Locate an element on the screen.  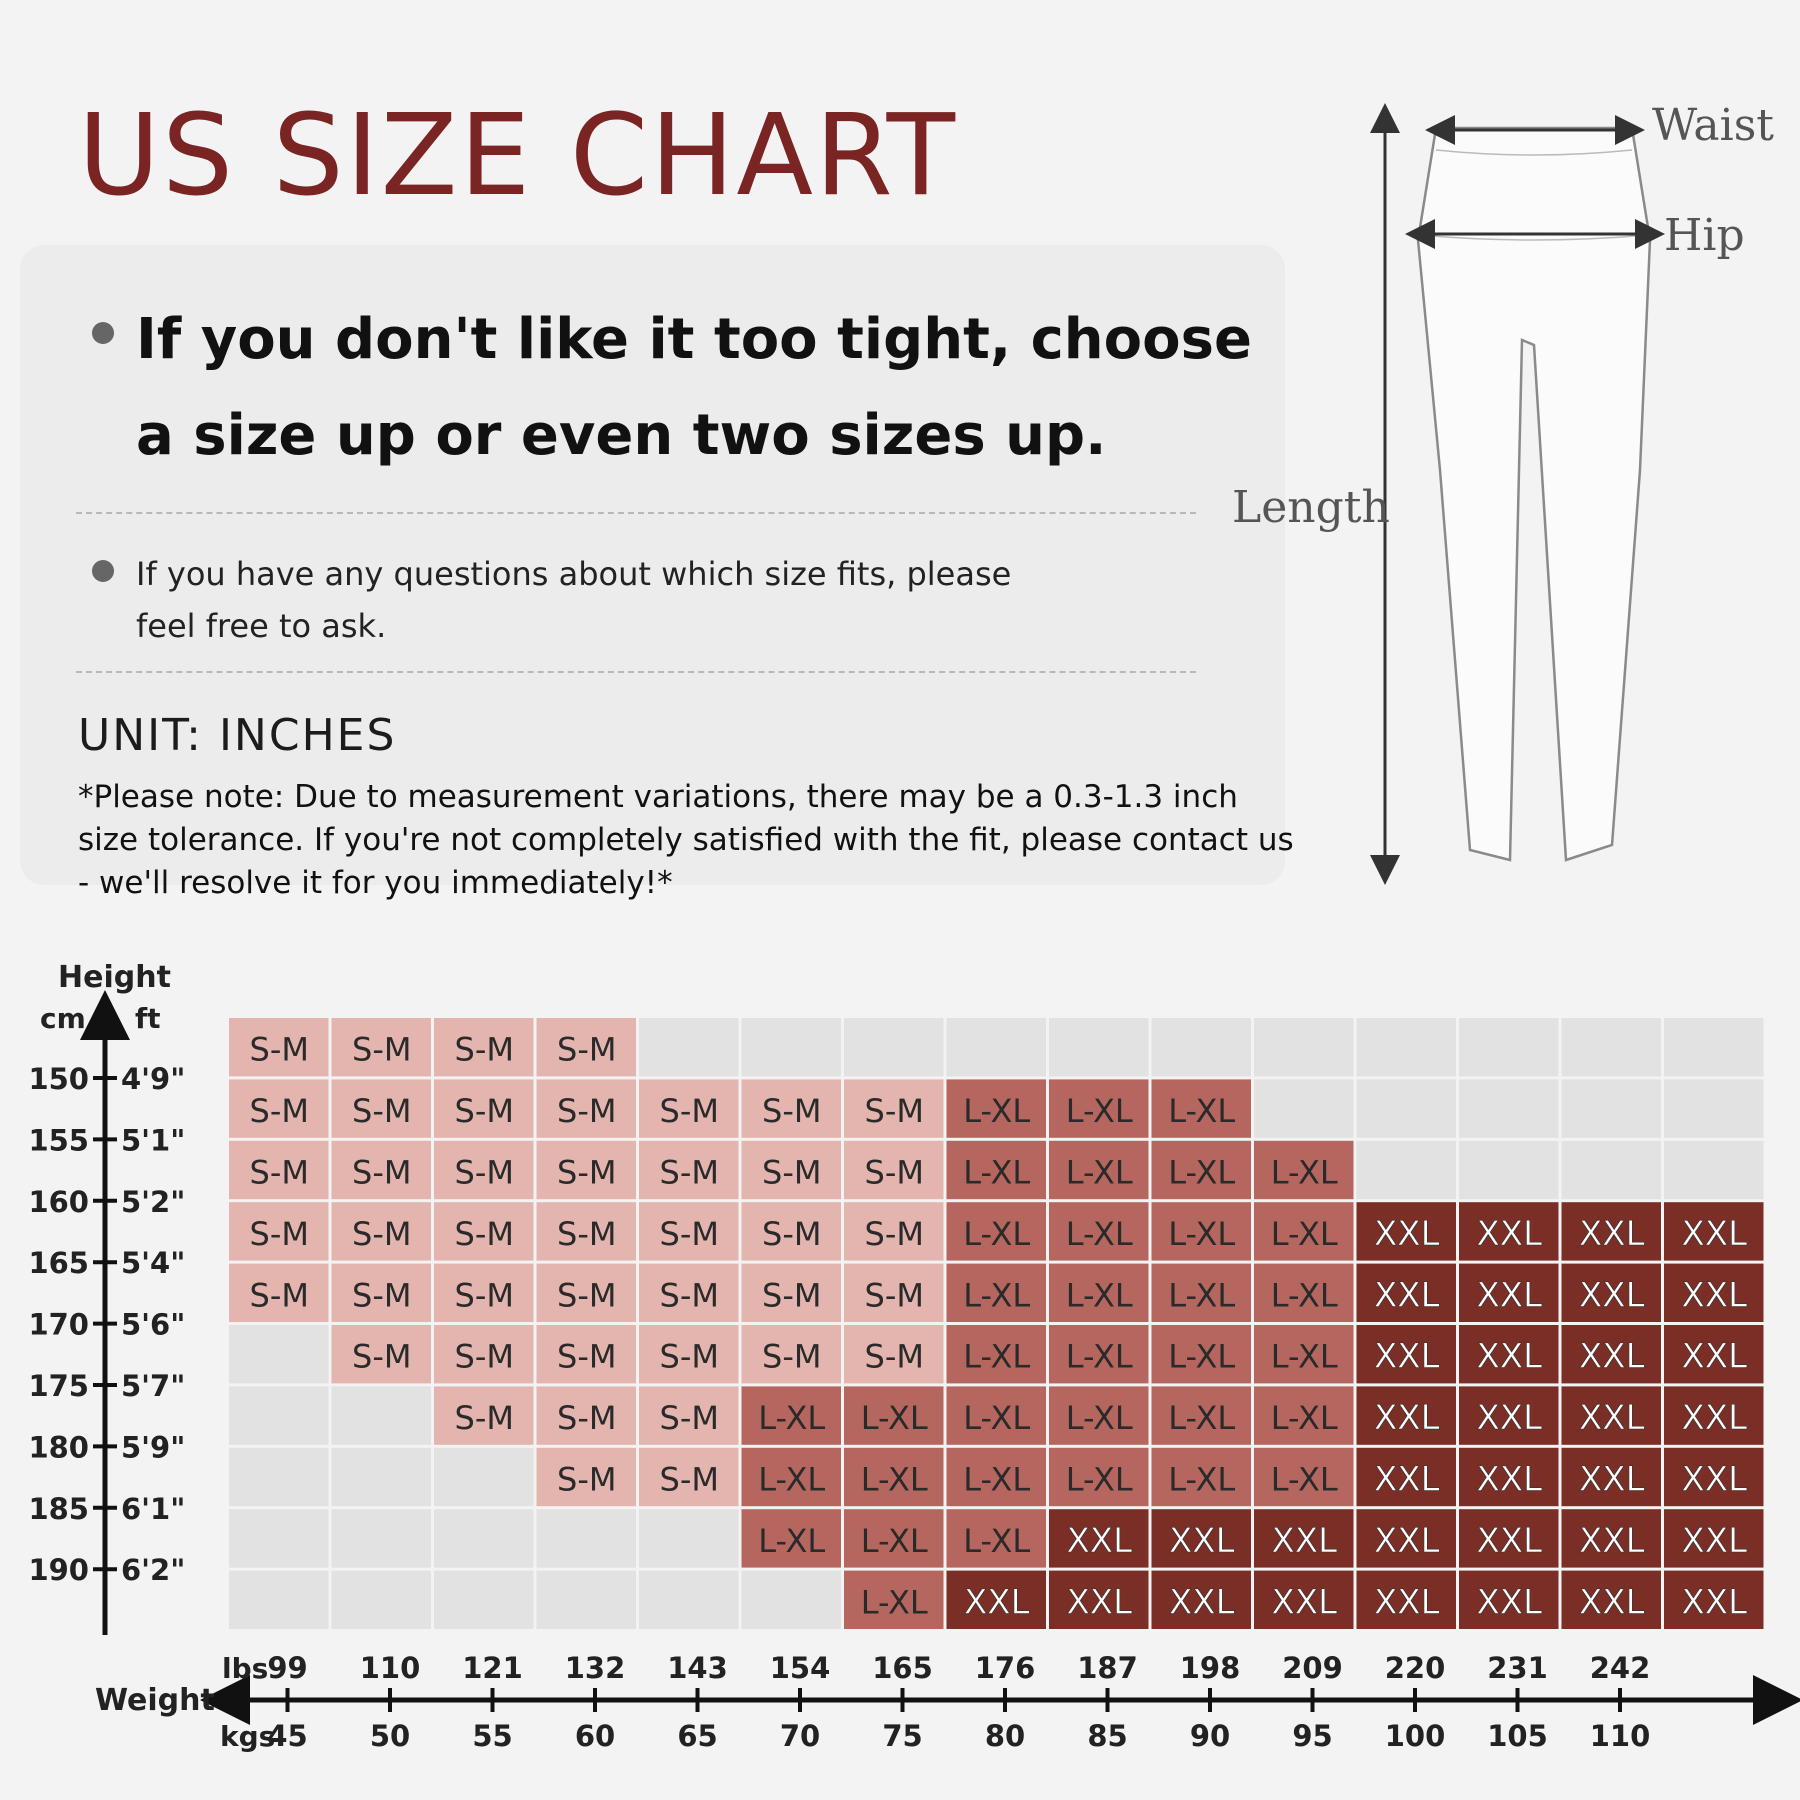
leggings-figure is located at coordinates (1517, 494).